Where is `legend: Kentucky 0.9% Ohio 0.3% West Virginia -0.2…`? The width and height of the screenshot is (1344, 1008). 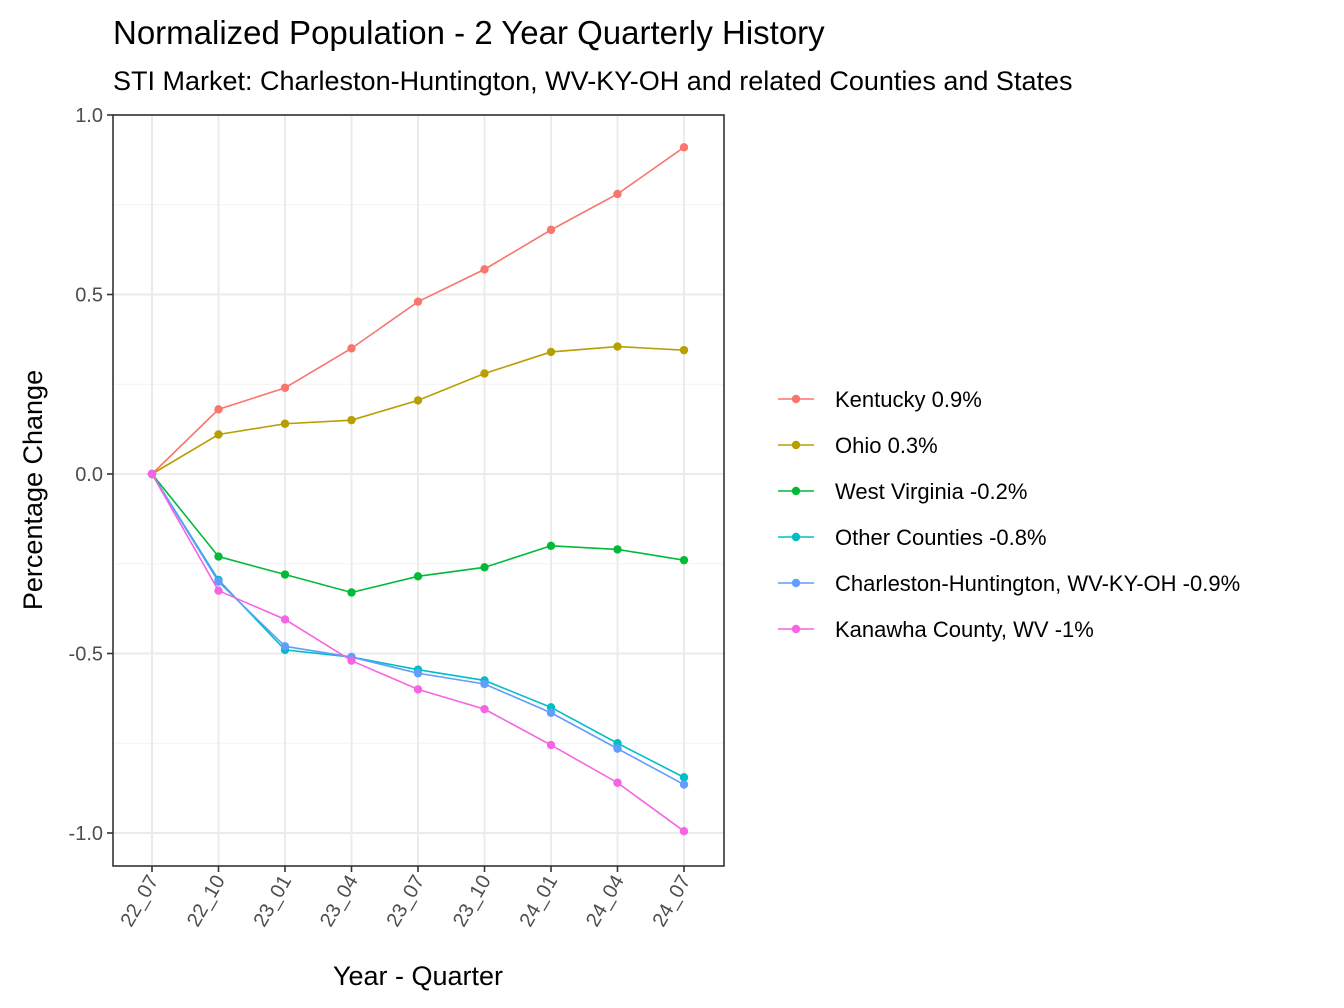
legend: Kentucky 0.9% Ohio 0.3% West Virginia -0.2… is located at coordinates (1009, 514).